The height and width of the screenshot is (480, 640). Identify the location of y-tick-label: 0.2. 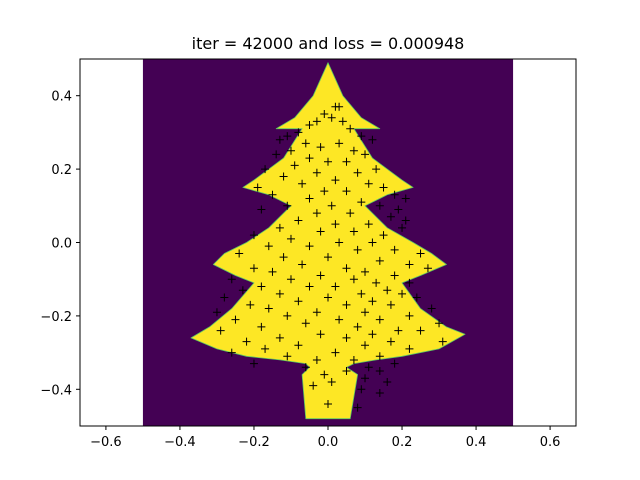
(61, 170).